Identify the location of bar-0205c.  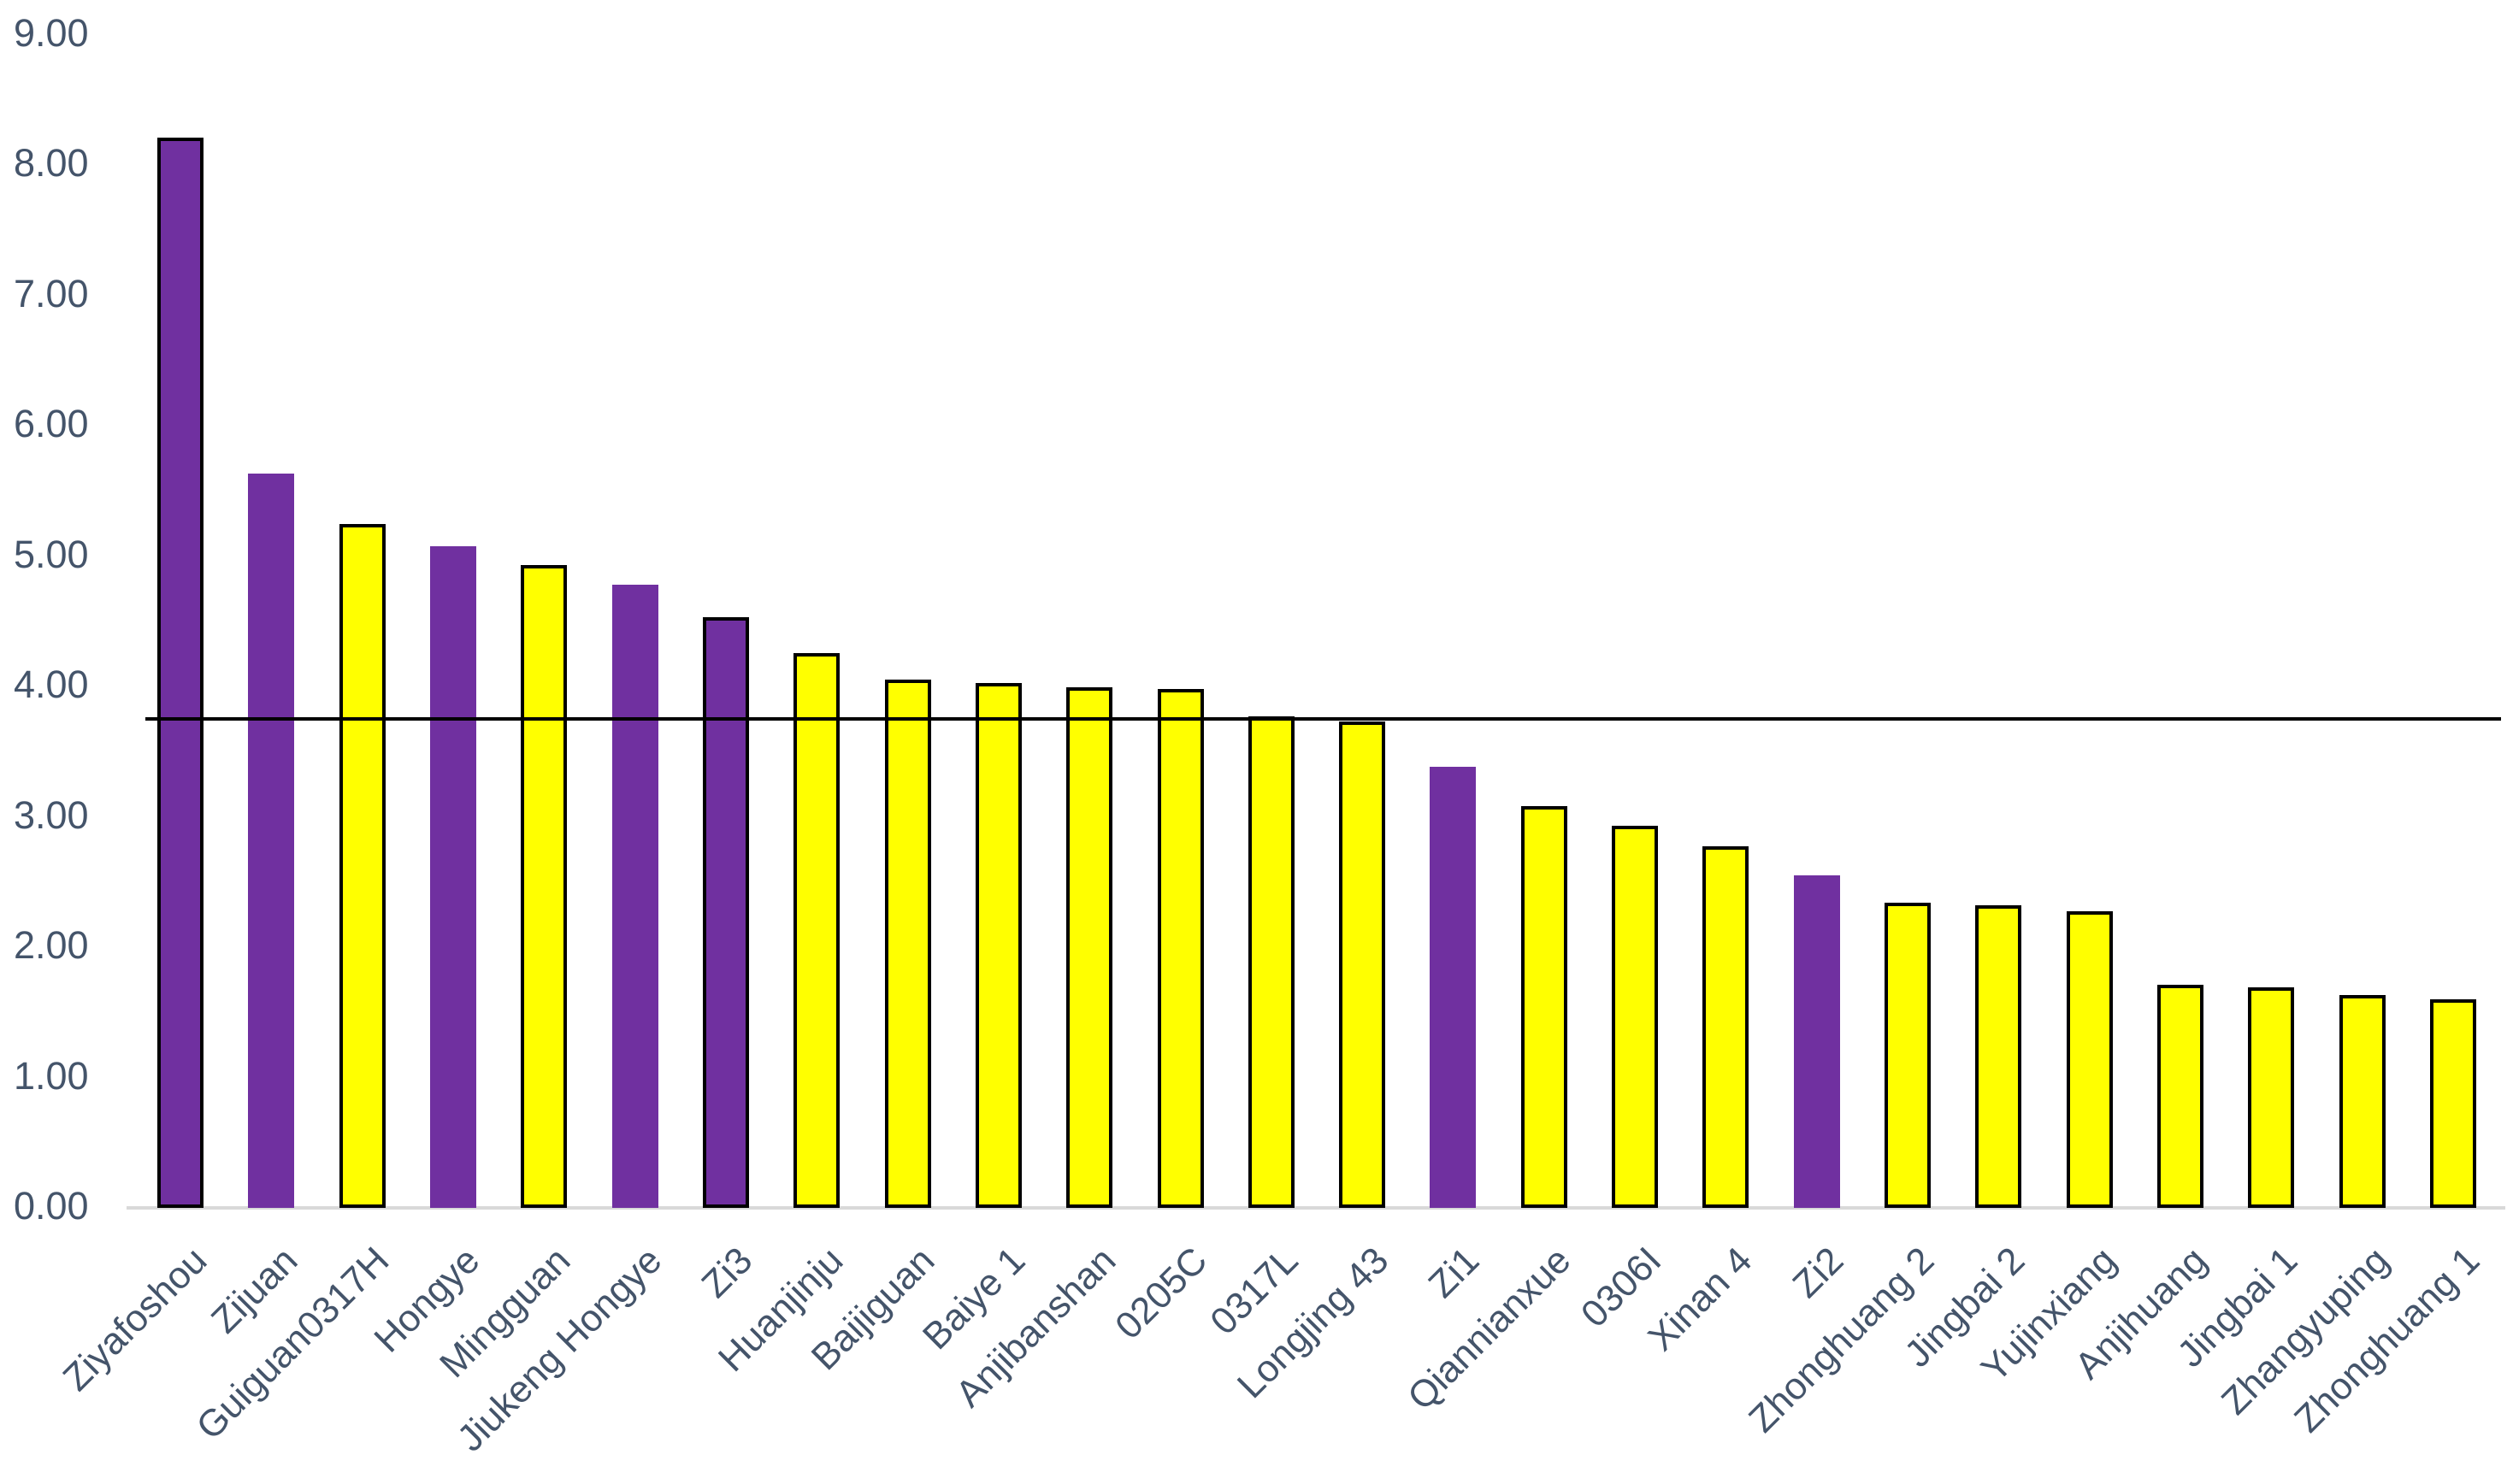
(1180, 948).